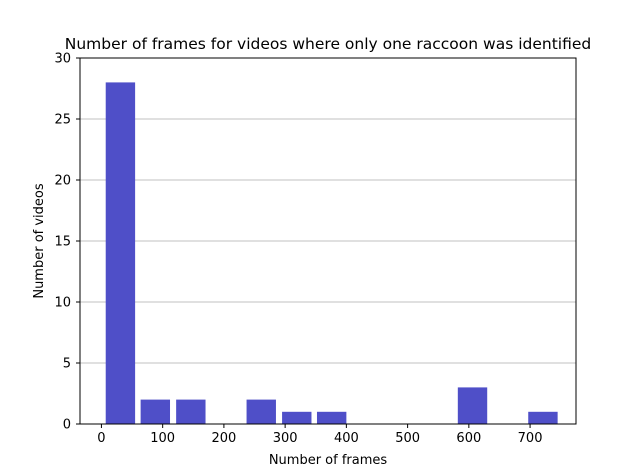 Image resolution: width=640 pixels, height=476 pixels. What do you see at coordinates (407, 438) in the screenshot?
I see `x-tick-label: 500` at bounding box center [407, 438].